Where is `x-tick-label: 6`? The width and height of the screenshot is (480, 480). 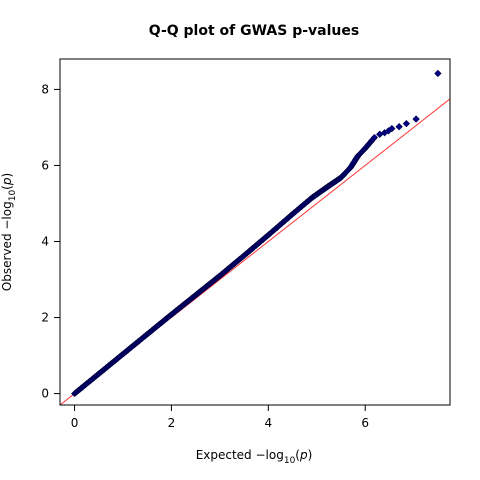
x-tick-label: 6 is located at coordinates (365, 423).